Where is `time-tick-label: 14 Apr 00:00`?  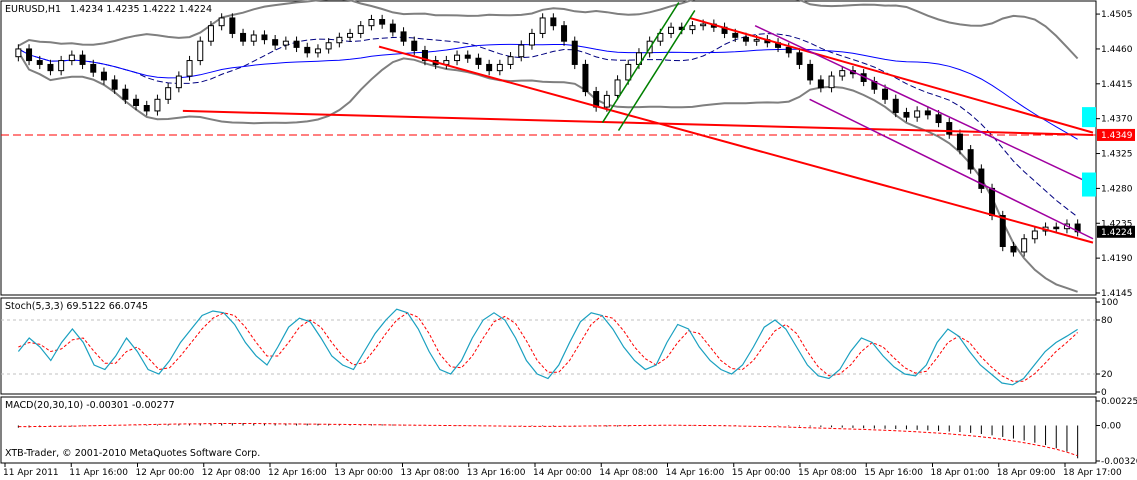
time-tick-label: 14 Apr 00:00 is located at coordinates (562, 473).